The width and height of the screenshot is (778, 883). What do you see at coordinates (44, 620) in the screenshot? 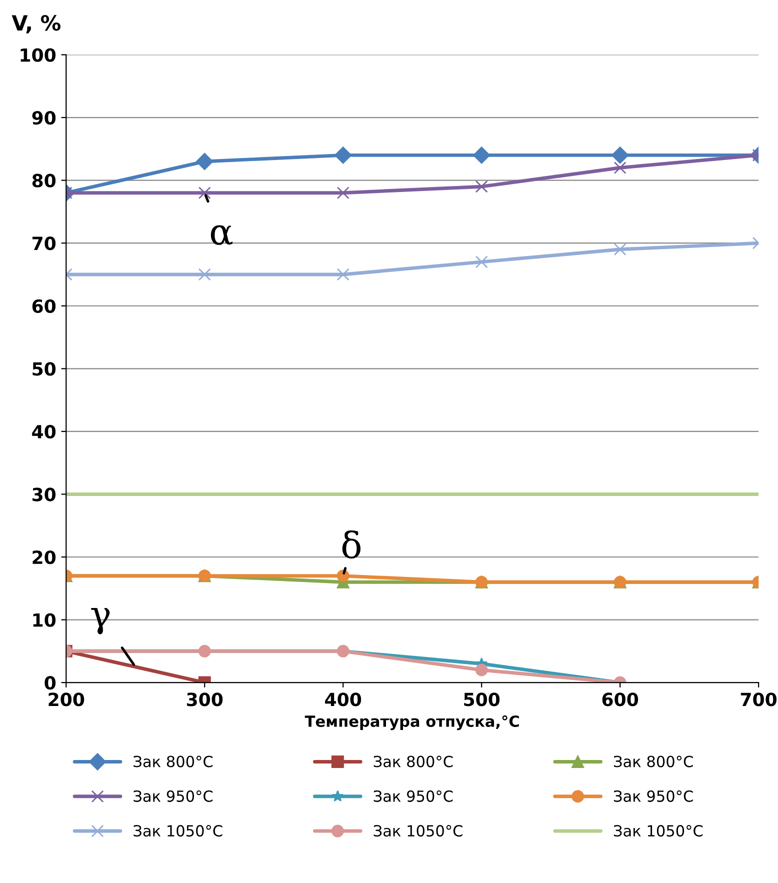
I see `y-tick-label: 10` at bounding box center [44, 620].